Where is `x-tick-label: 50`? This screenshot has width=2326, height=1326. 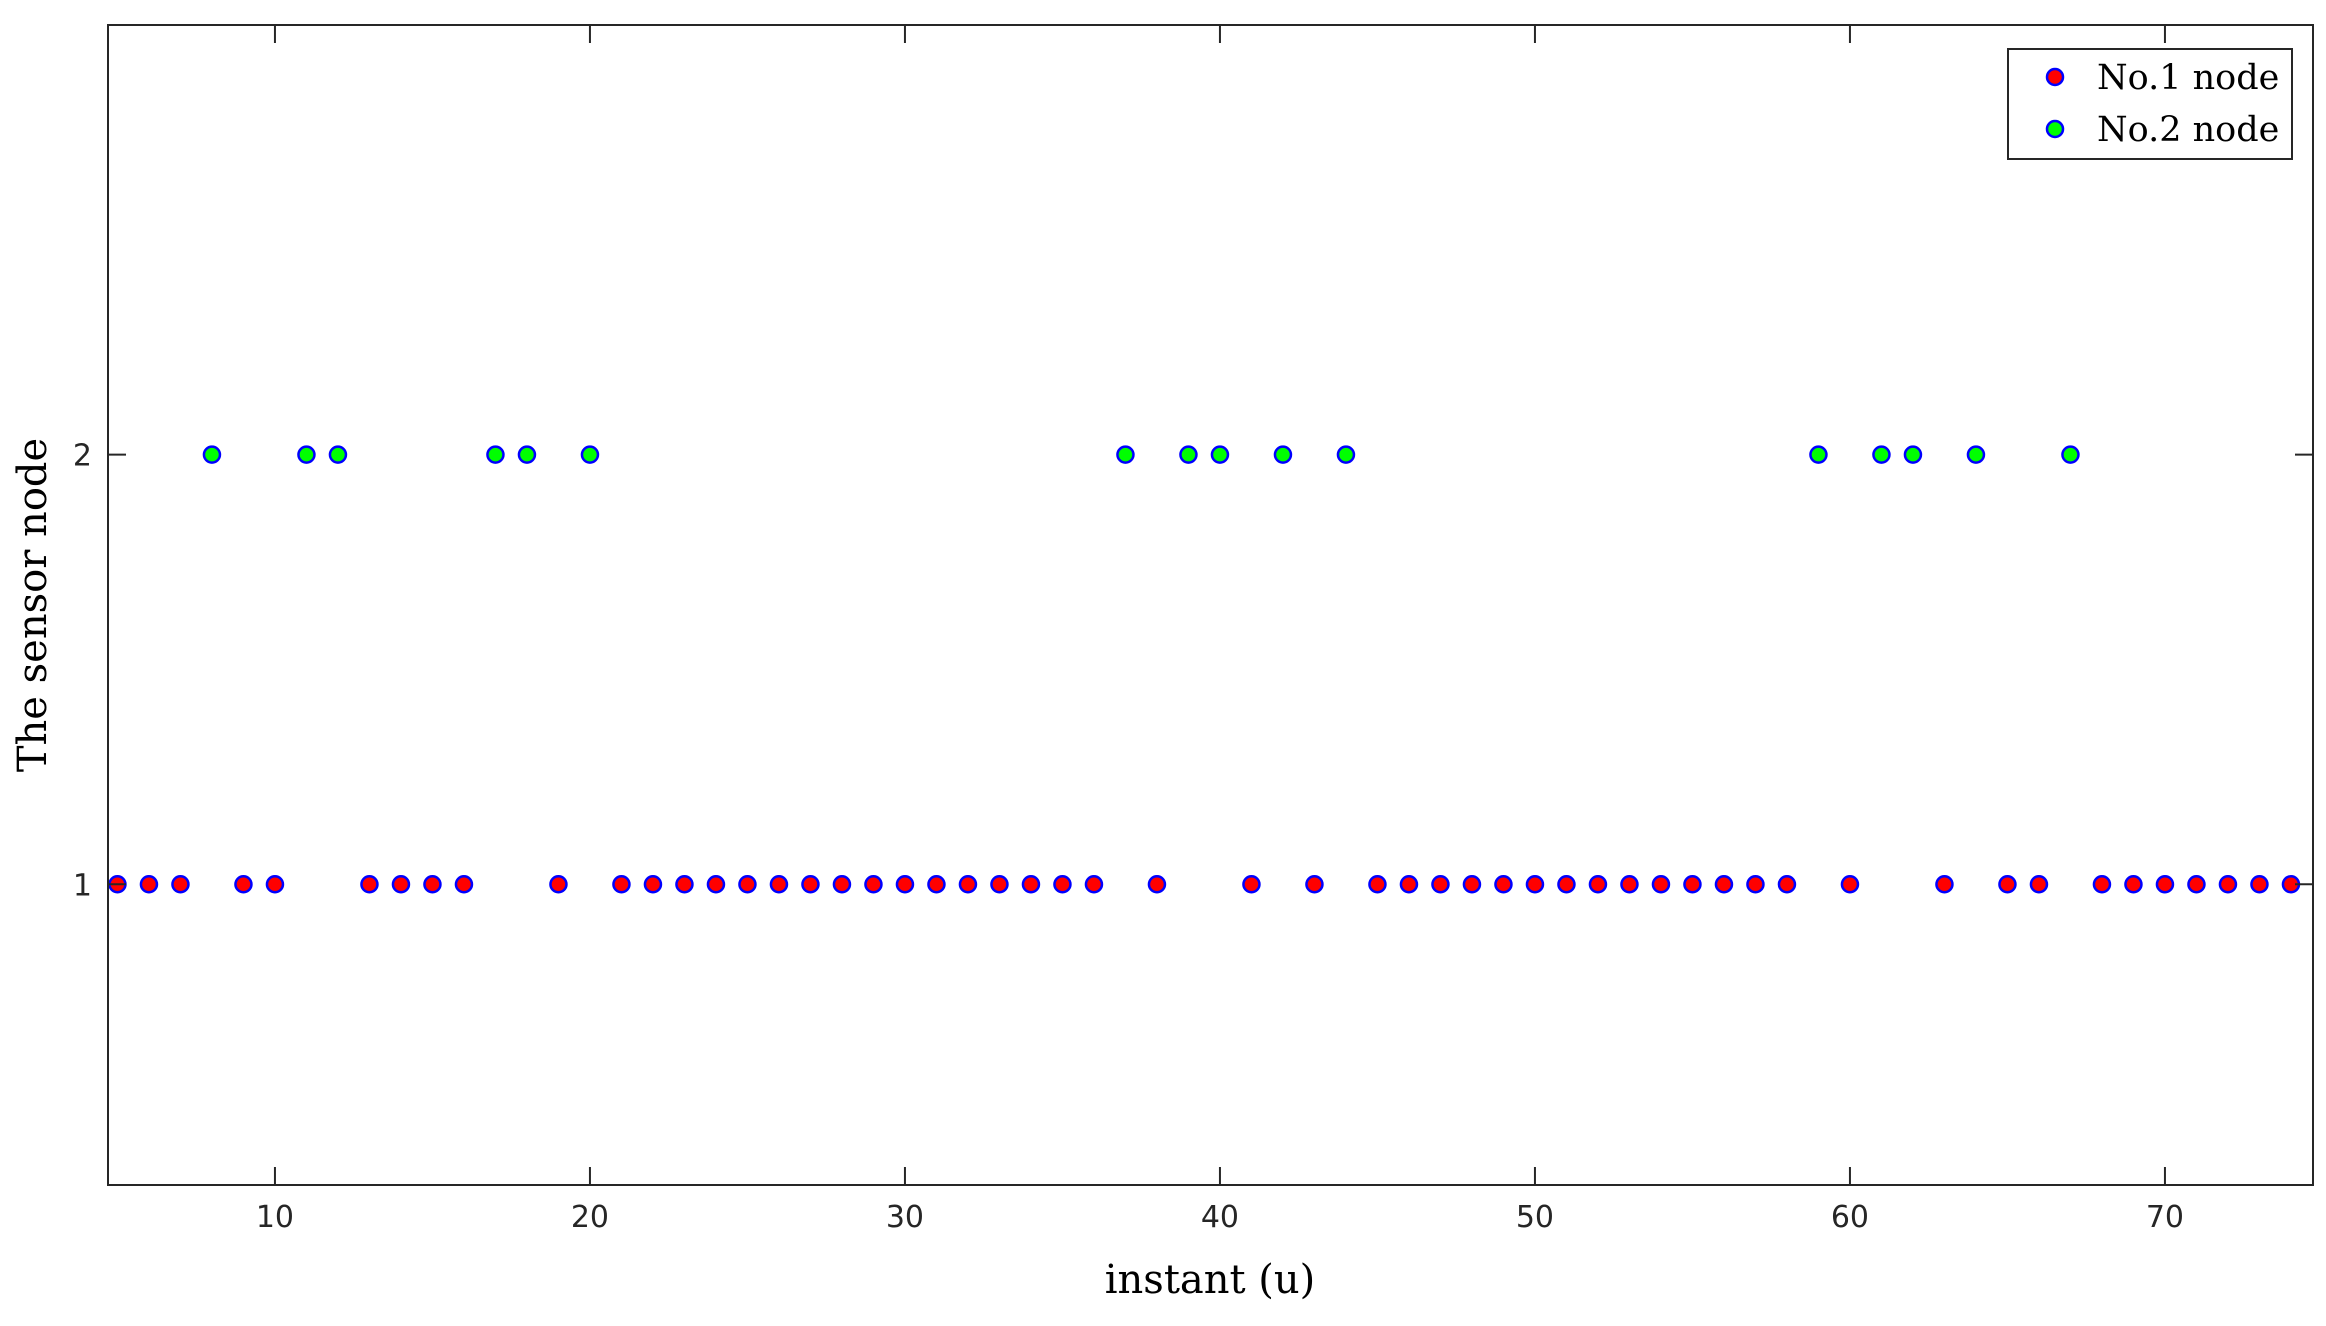
x-tick-label: 50 is located at coordinates (1535, 1217).